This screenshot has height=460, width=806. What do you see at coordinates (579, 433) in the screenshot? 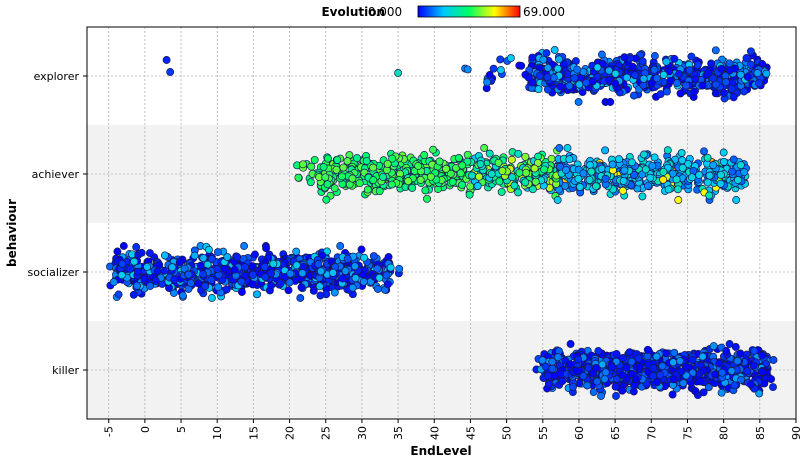
I see `x-tick-label: 60` at bounding box center [579, 433].